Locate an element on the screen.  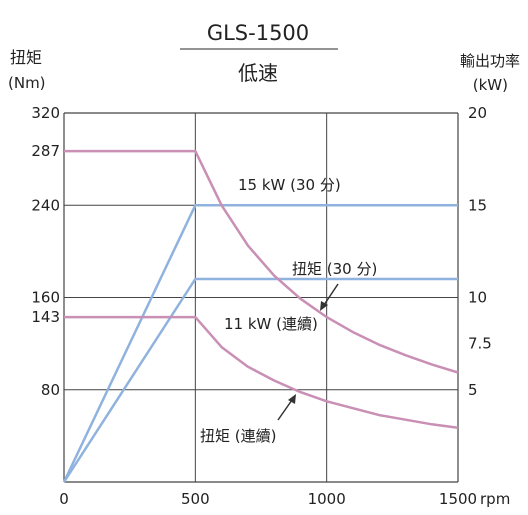
tick-label-x: 0 is located at coordinates (64, 499).